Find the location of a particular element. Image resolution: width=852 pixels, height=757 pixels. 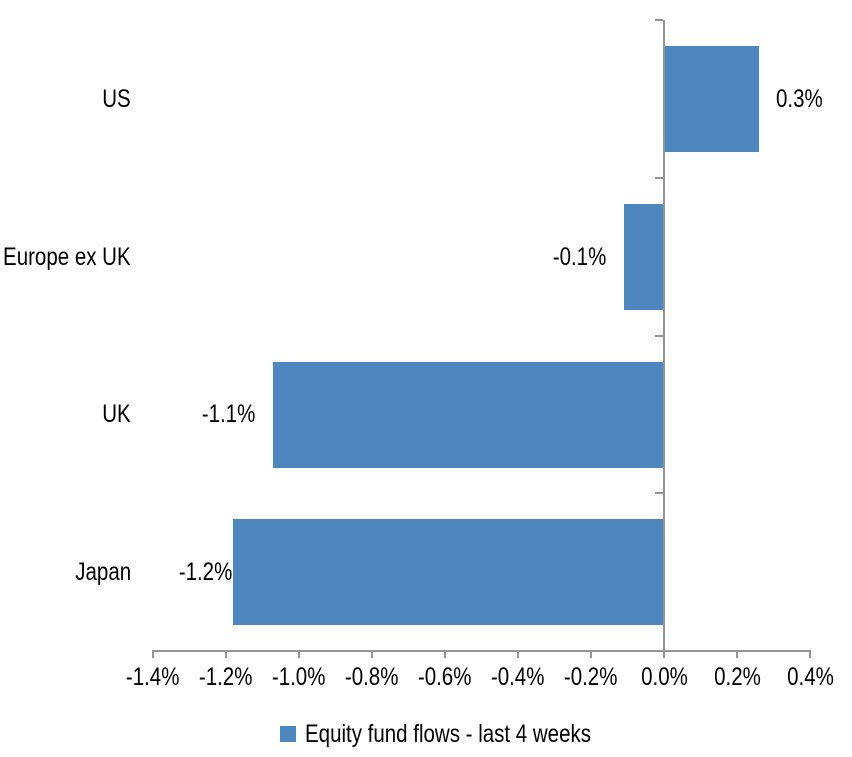

legend-swatch-icon is located at coordinates (288, 734).